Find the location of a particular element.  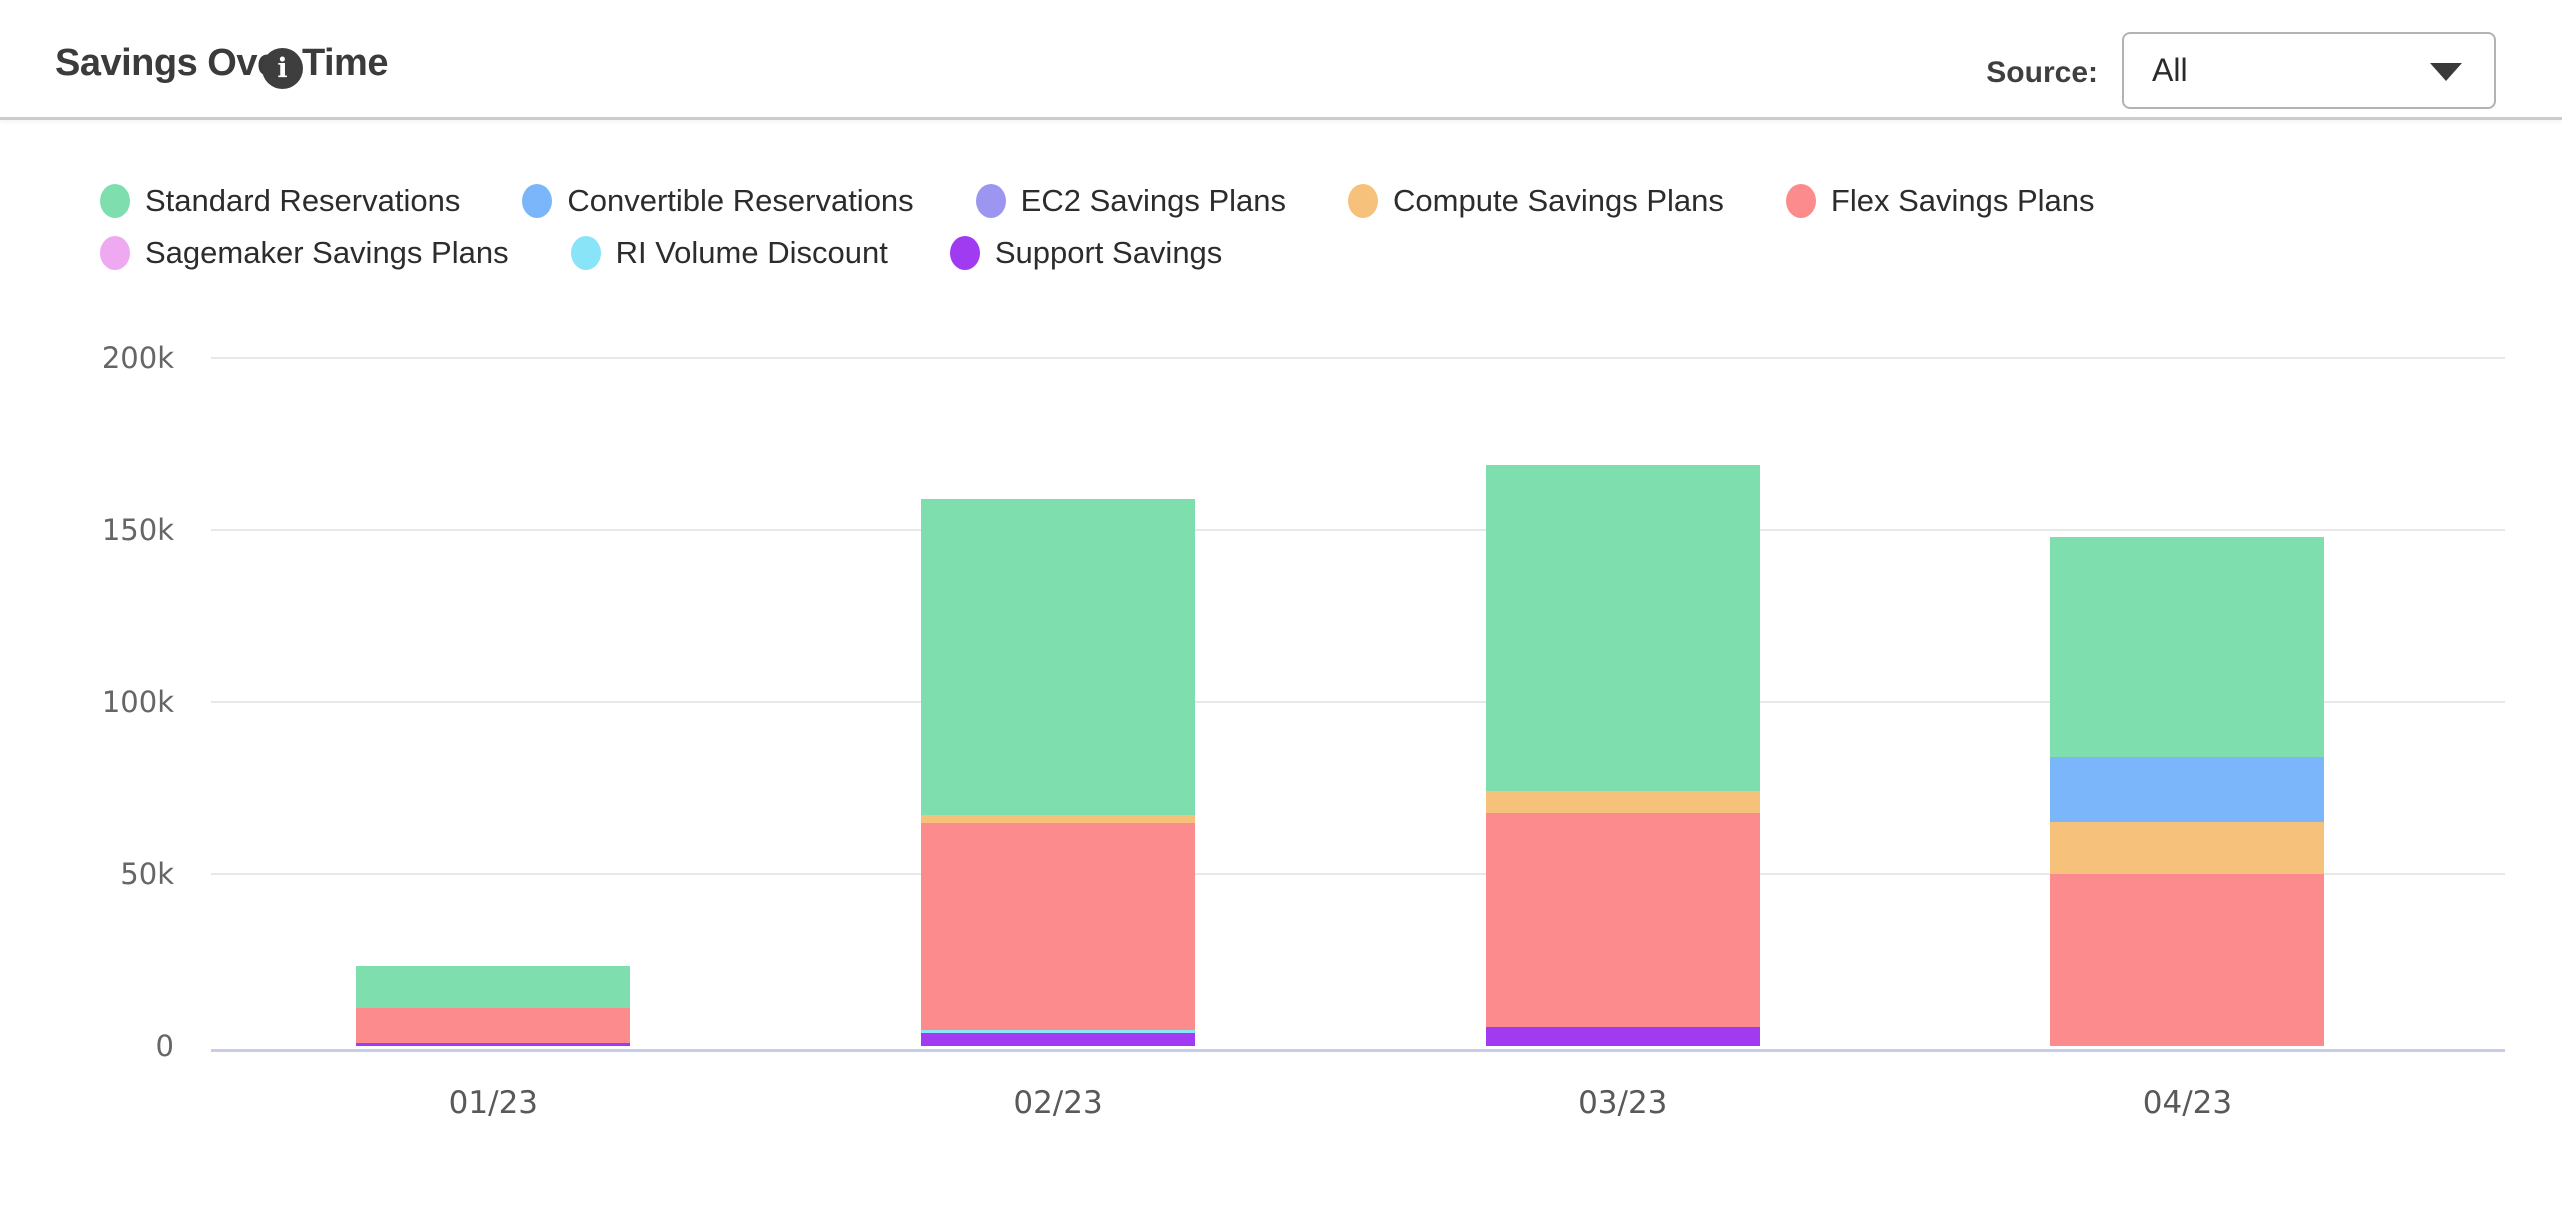

legend-item: Support Savings is located at coordinates (1086, 252).